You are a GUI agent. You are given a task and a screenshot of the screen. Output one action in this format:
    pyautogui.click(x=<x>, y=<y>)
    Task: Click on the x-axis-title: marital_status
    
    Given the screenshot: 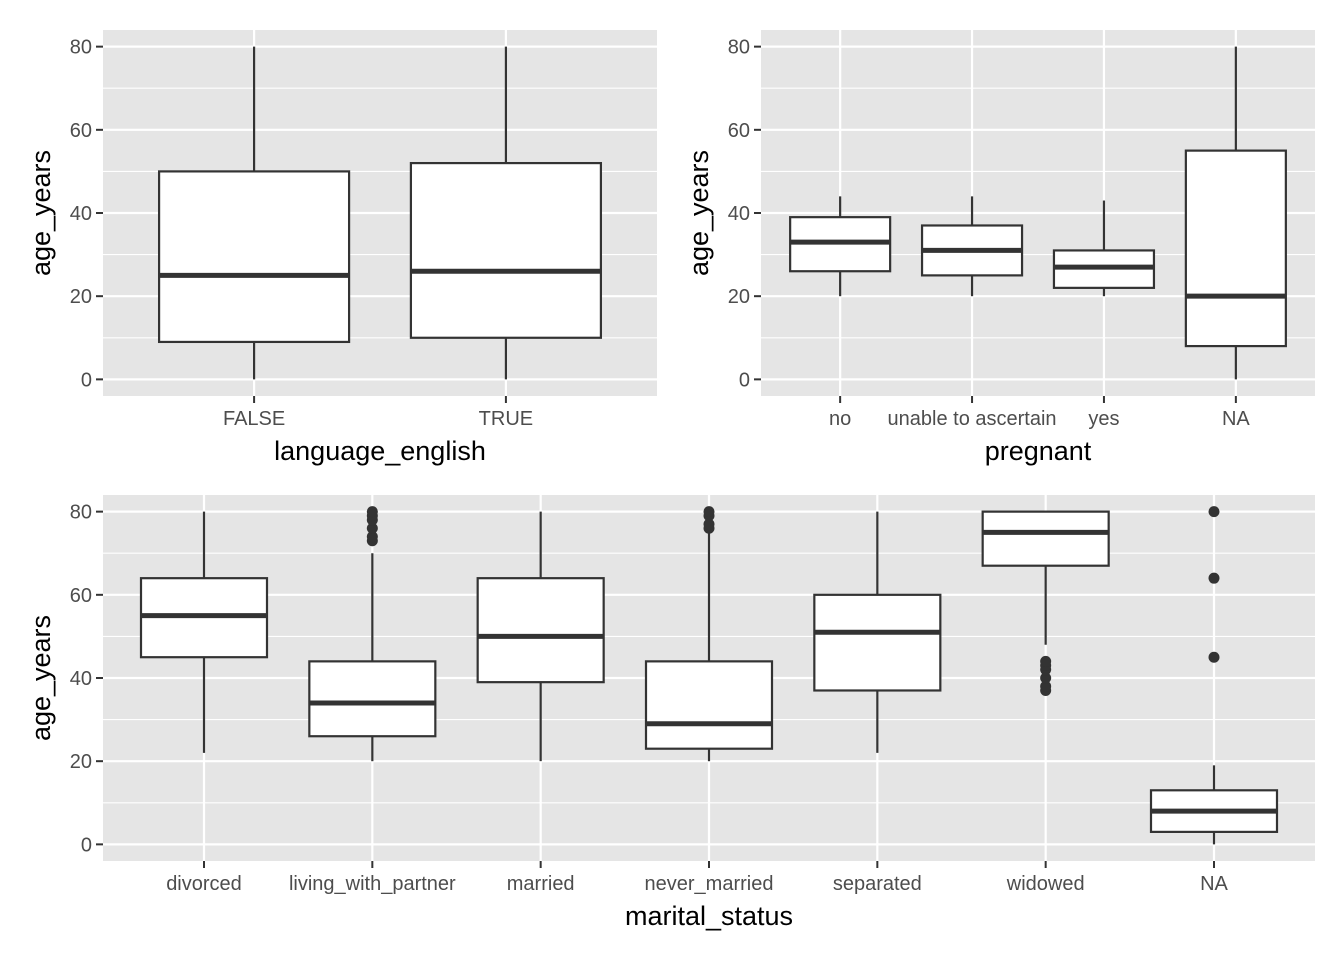 What is the action you would take?
    pyautogui.click(x=709, y=916)
    